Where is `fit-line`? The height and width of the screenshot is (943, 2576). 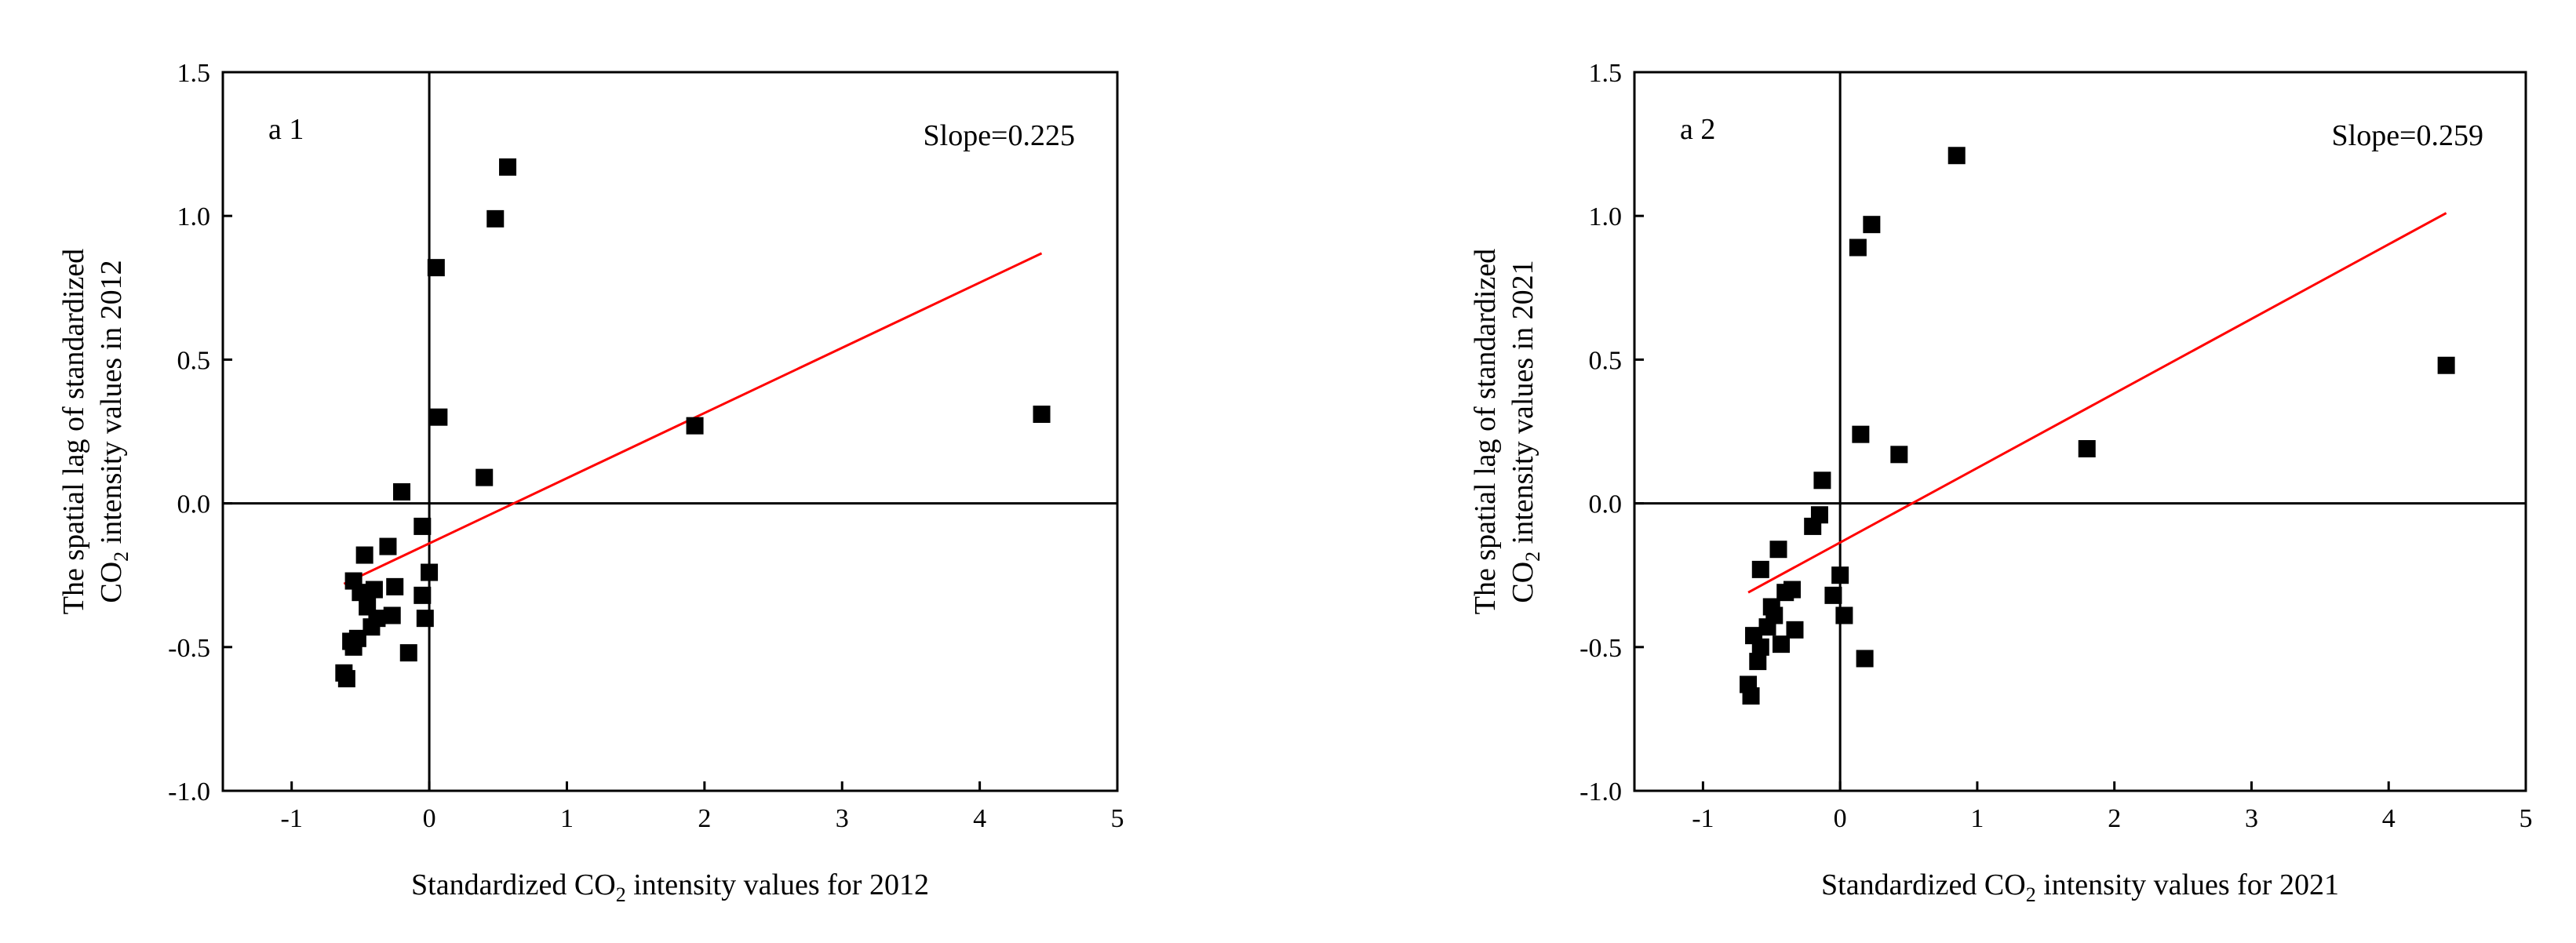 fit-line is located at coordinates (2097, 403).